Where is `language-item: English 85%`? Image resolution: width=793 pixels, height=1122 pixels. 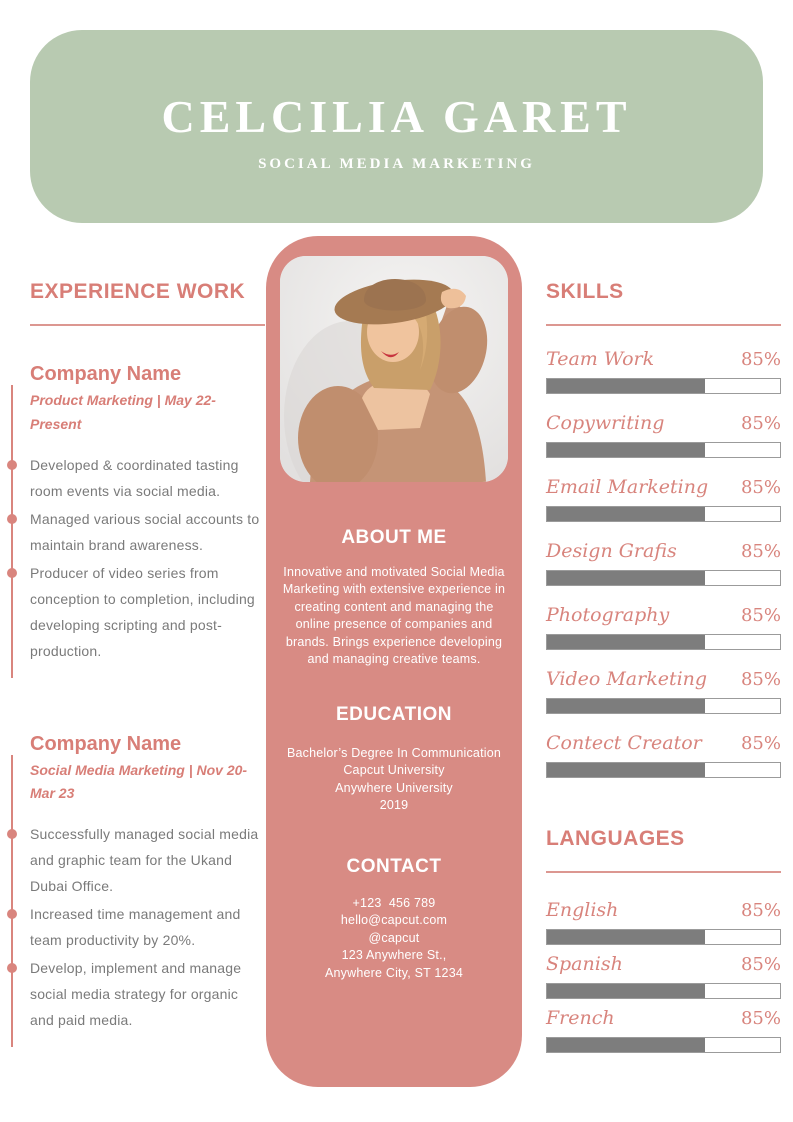
language-item: English 85% is located at coordinates (663, 922).